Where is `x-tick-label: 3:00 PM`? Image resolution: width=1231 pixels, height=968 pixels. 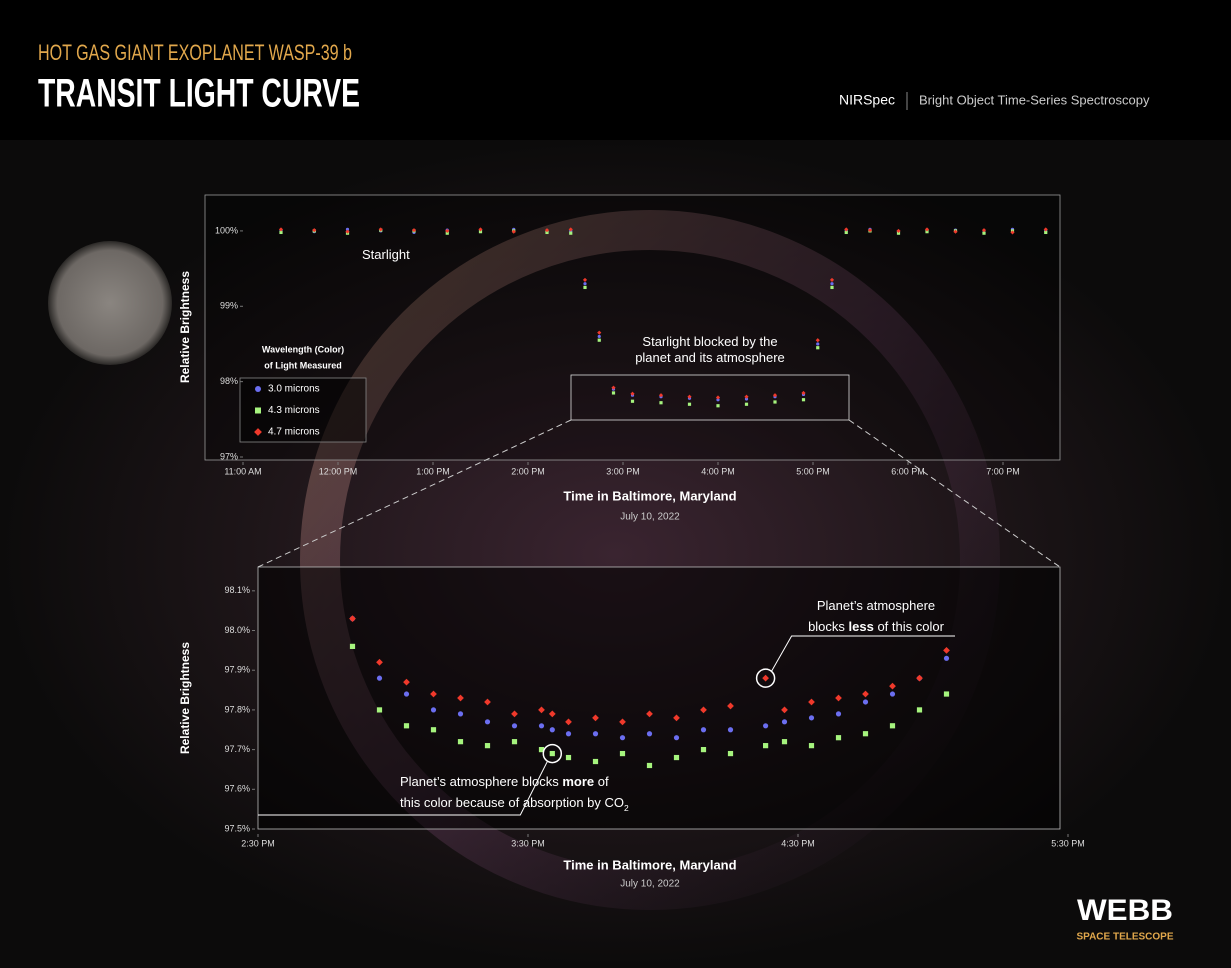
x-tick-label: 3:00 PM is located at coordinates (623, 471).